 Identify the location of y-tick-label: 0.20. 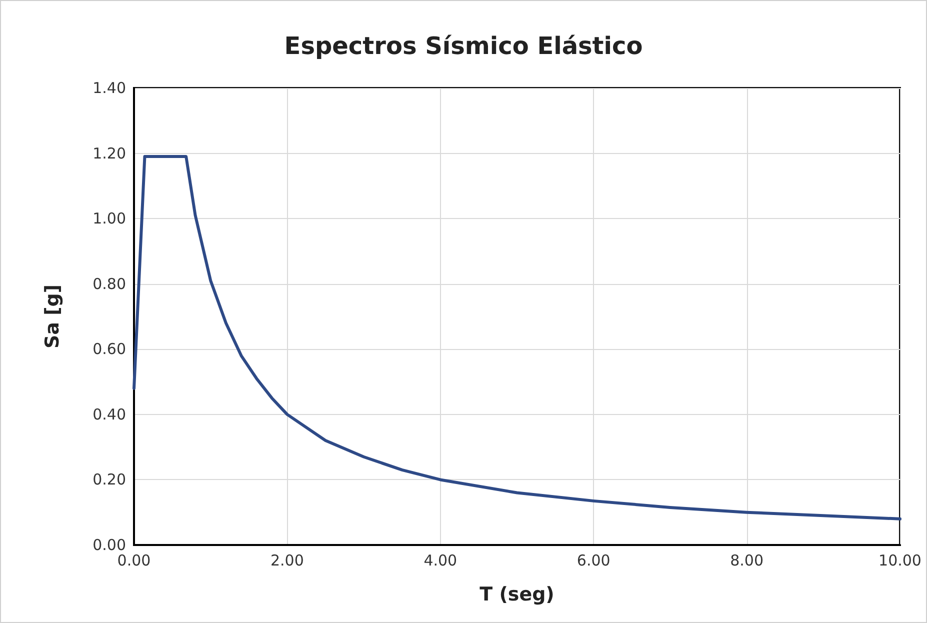
(109, 479).